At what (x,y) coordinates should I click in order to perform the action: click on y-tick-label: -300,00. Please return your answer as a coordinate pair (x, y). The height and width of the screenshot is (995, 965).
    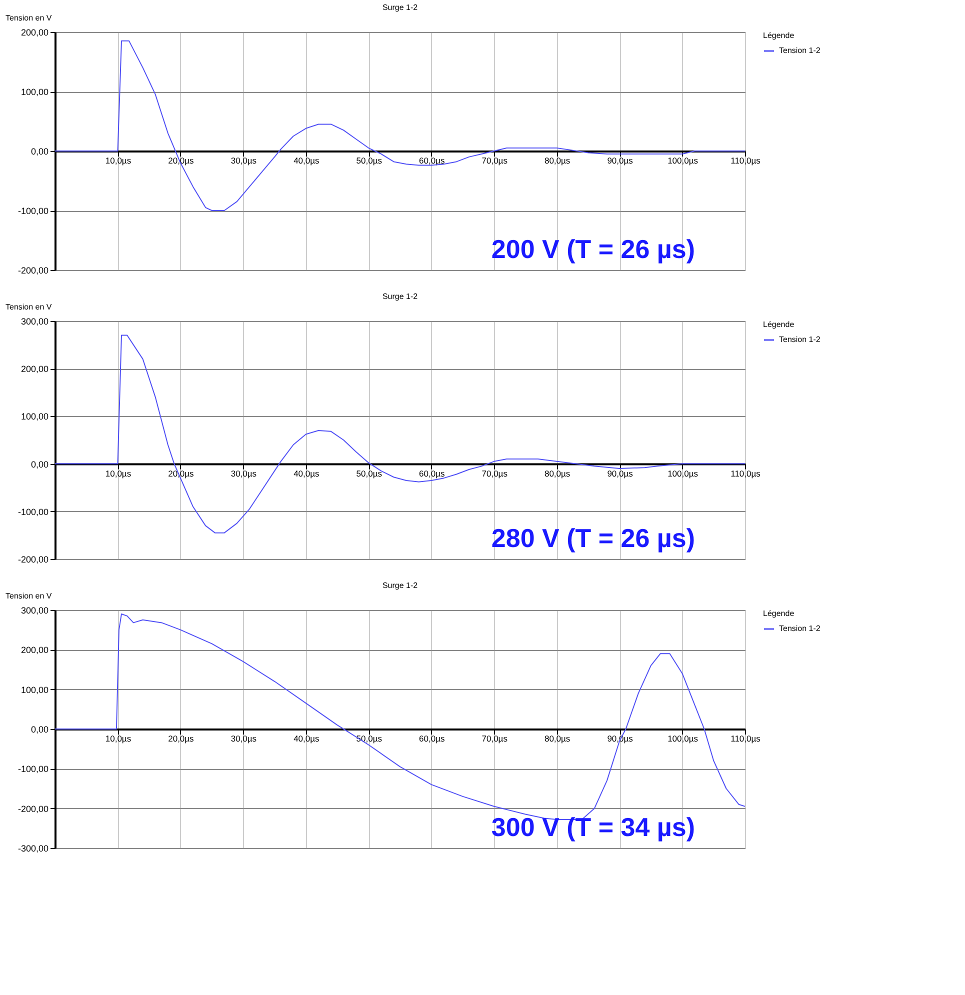
    Looking at the image, I should click on (33, 849).